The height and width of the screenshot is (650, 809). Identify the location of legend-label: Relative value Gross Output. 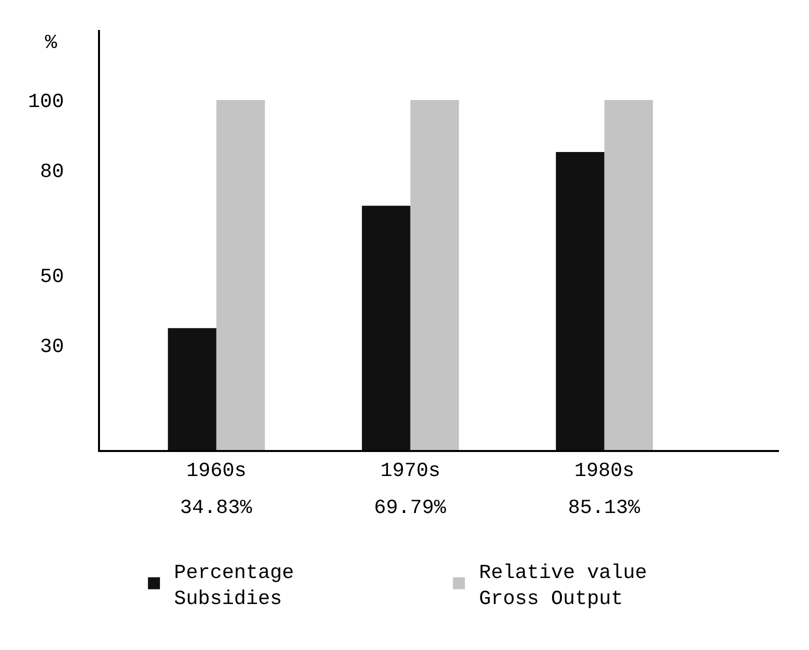
(562, 587).